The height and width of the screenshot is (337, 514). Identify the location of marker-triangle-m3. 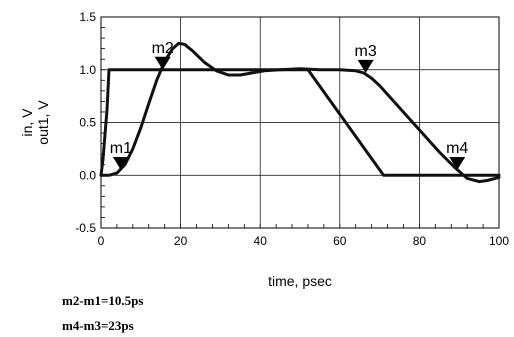
(365, 66).